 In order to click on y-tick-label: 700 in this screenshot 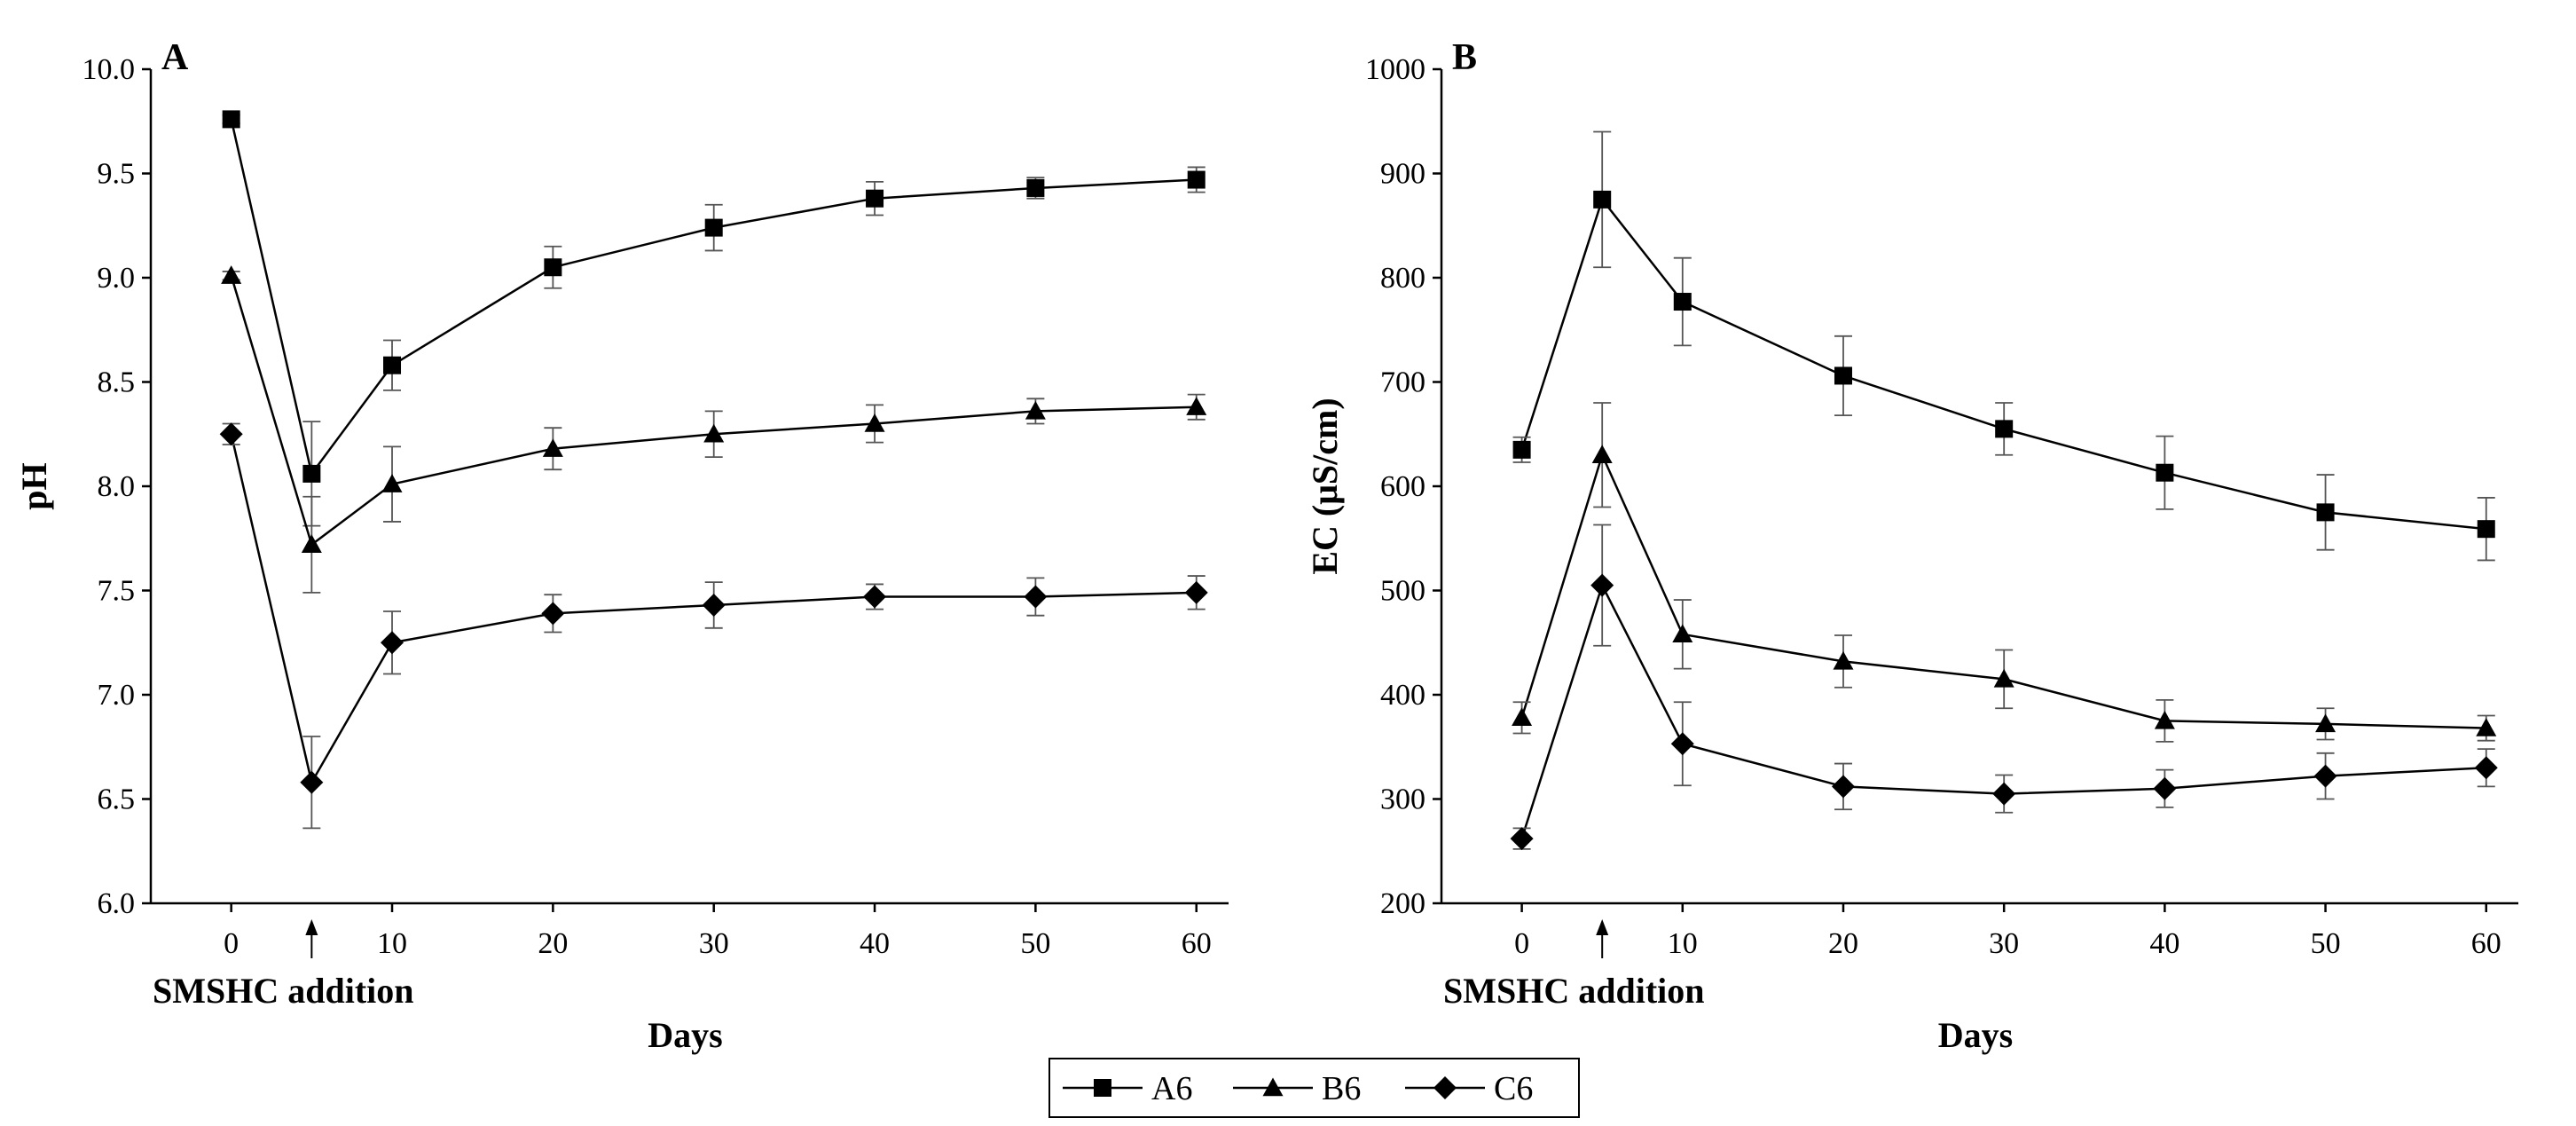, I will do `click(1402, 382)`.